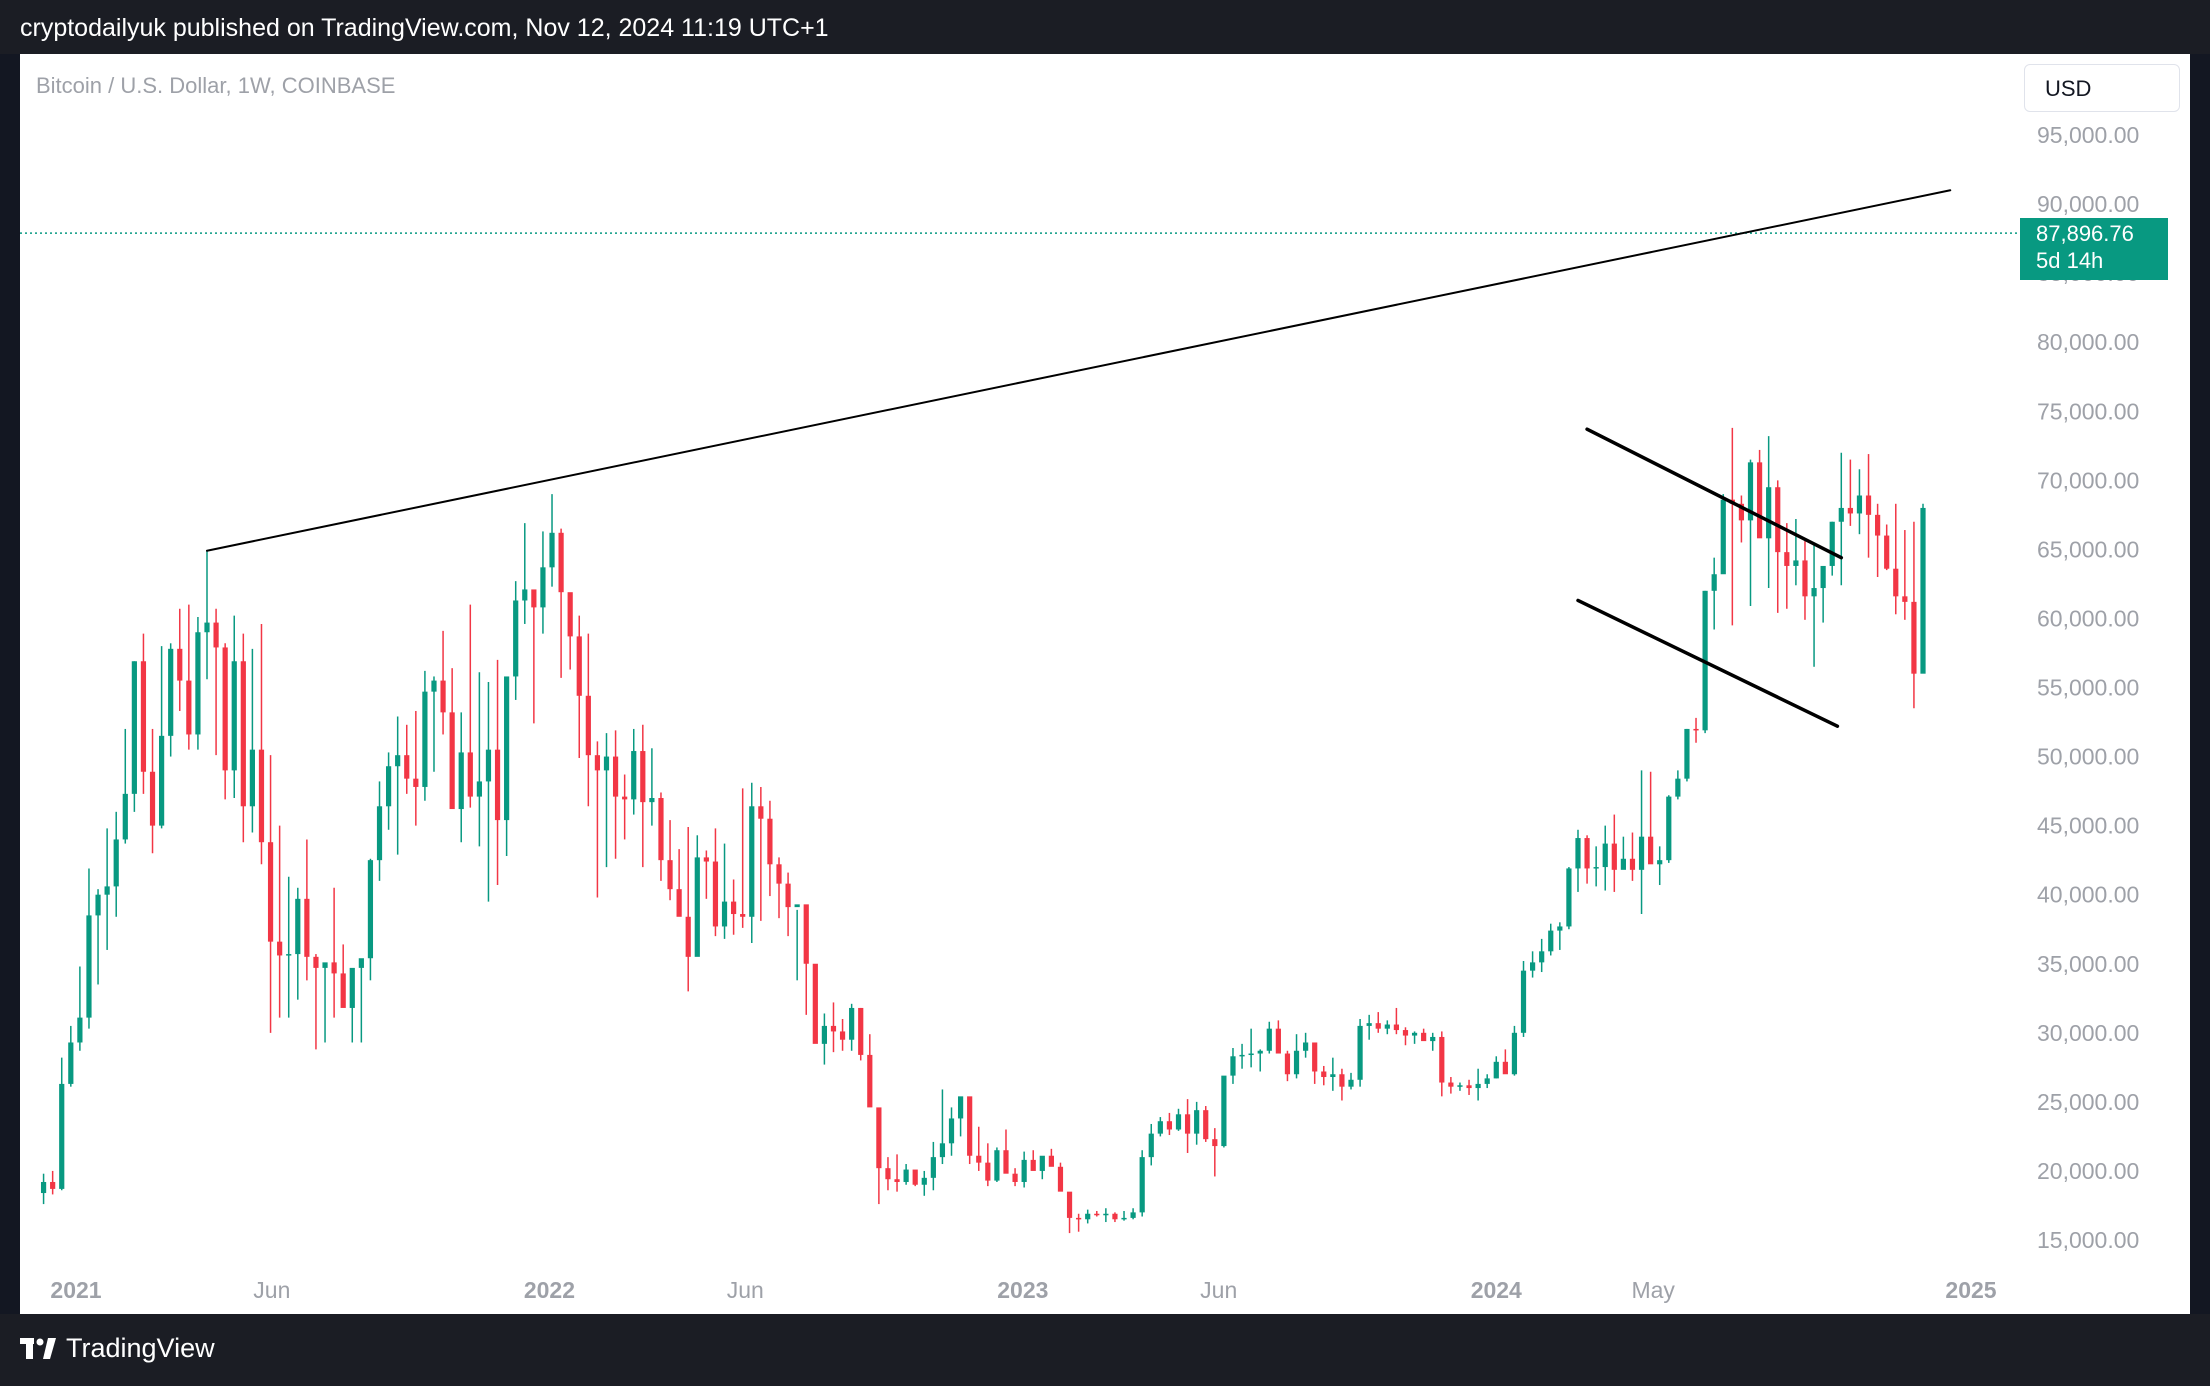 The height and width of the screenshot is (1386, 2210). Describe the element at coordinates (2102, 88) in the screenshot. I see `currency-button: USD` at that location.